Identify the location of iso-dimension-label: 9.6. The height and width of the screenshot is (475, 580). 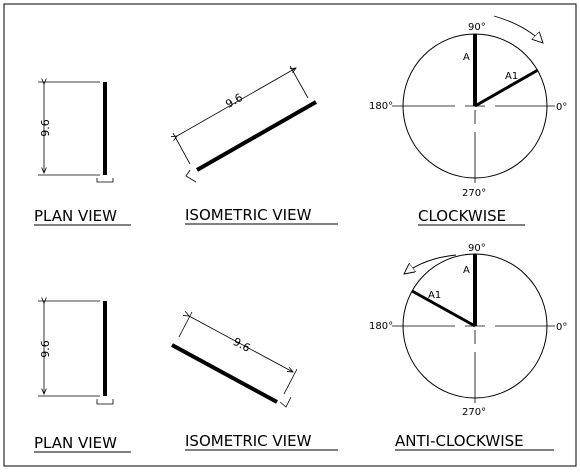
(242, 345).